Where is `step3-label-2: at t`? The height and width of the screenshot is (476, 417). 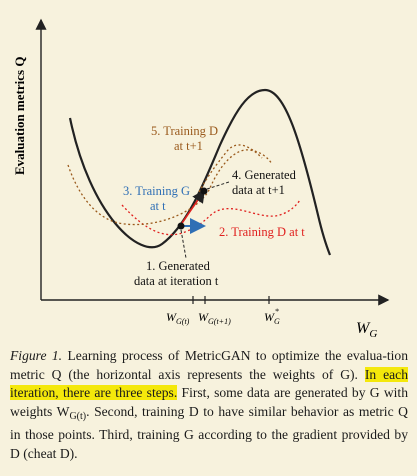 step3-label-2: at t is located at coordinates (158, 206).